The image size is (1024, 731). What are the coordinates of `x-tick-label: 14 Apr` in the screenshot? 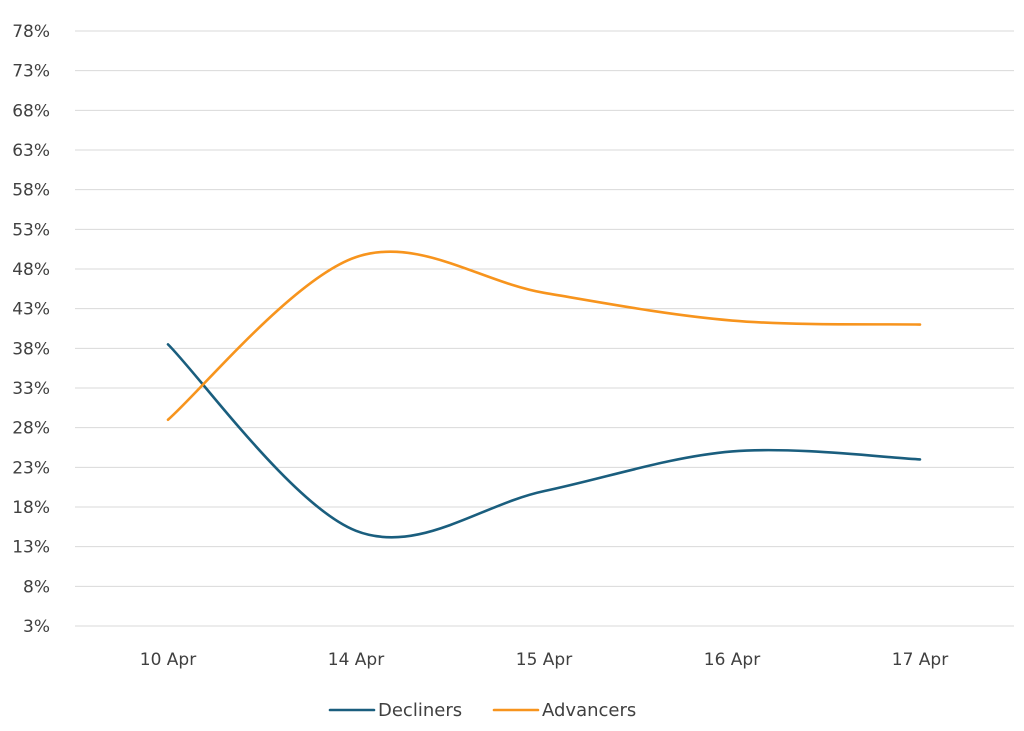 It's located at (356, 660).